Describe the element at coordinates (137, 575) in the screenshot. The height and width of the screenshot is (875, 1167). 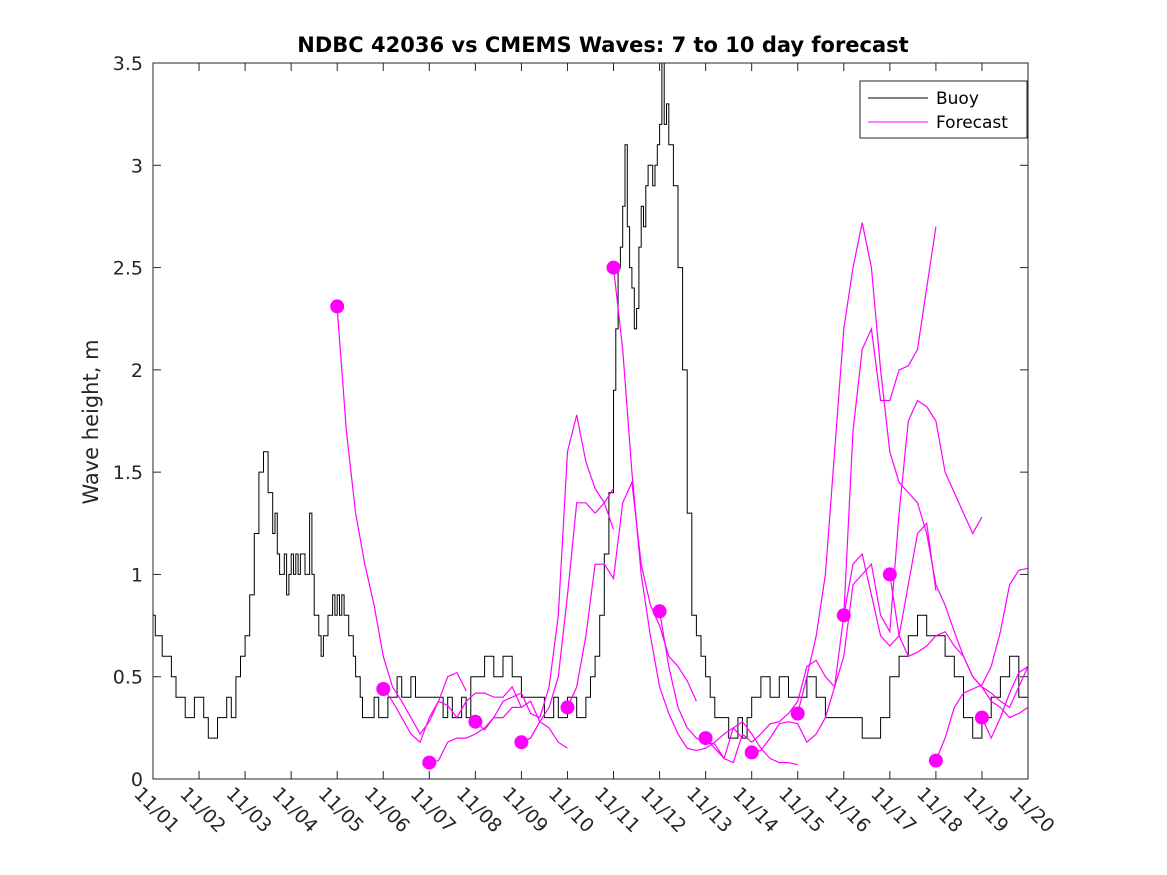
I see `y-tick-label: 1` at that location.